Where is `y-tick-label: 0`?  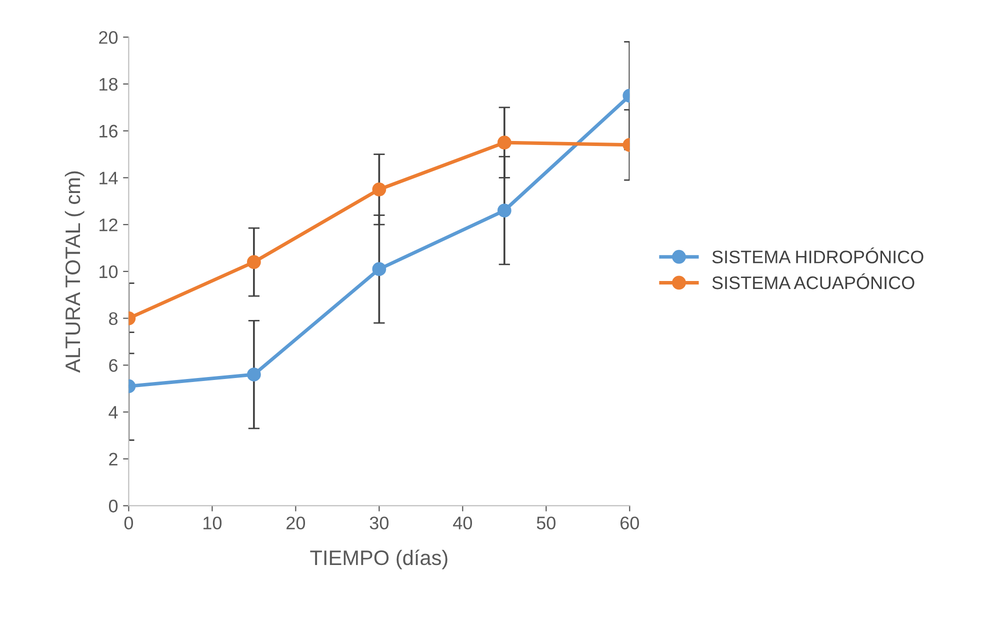
y-tick-label: 0 is located at coordinates (113, 506).